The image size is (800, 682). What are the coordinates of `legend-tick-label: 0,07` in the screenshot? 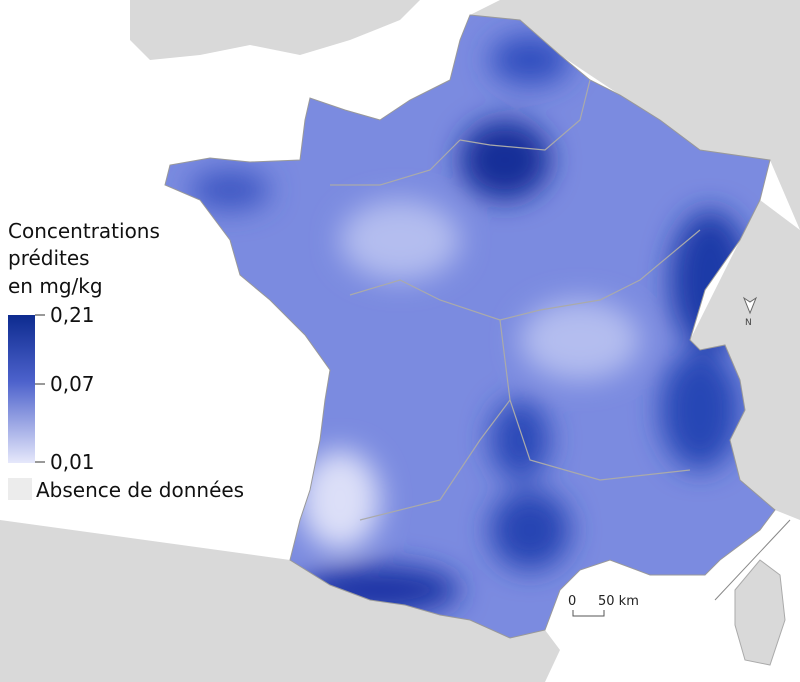 It's located at (72, 384).